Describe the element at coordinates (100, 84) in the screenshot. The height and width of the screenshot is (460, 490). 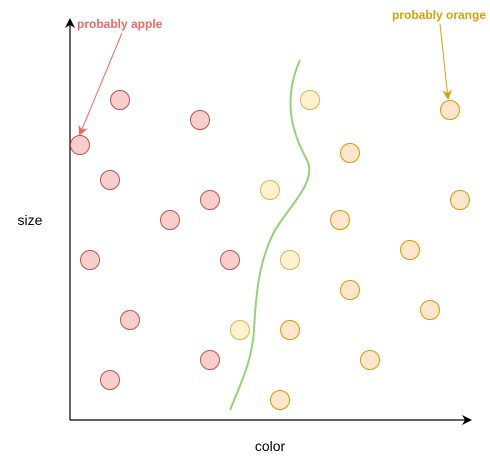
I see `apple-callout-arrow` at that location.